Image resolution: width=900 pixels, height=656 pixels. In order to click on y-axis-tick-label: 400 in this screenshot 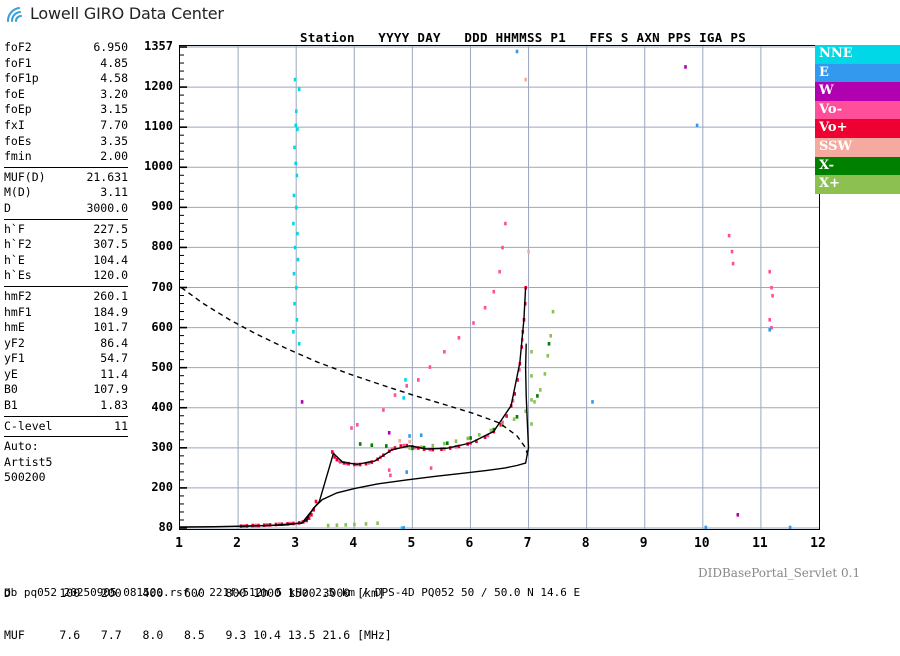, I will do `click(162, 406)`.